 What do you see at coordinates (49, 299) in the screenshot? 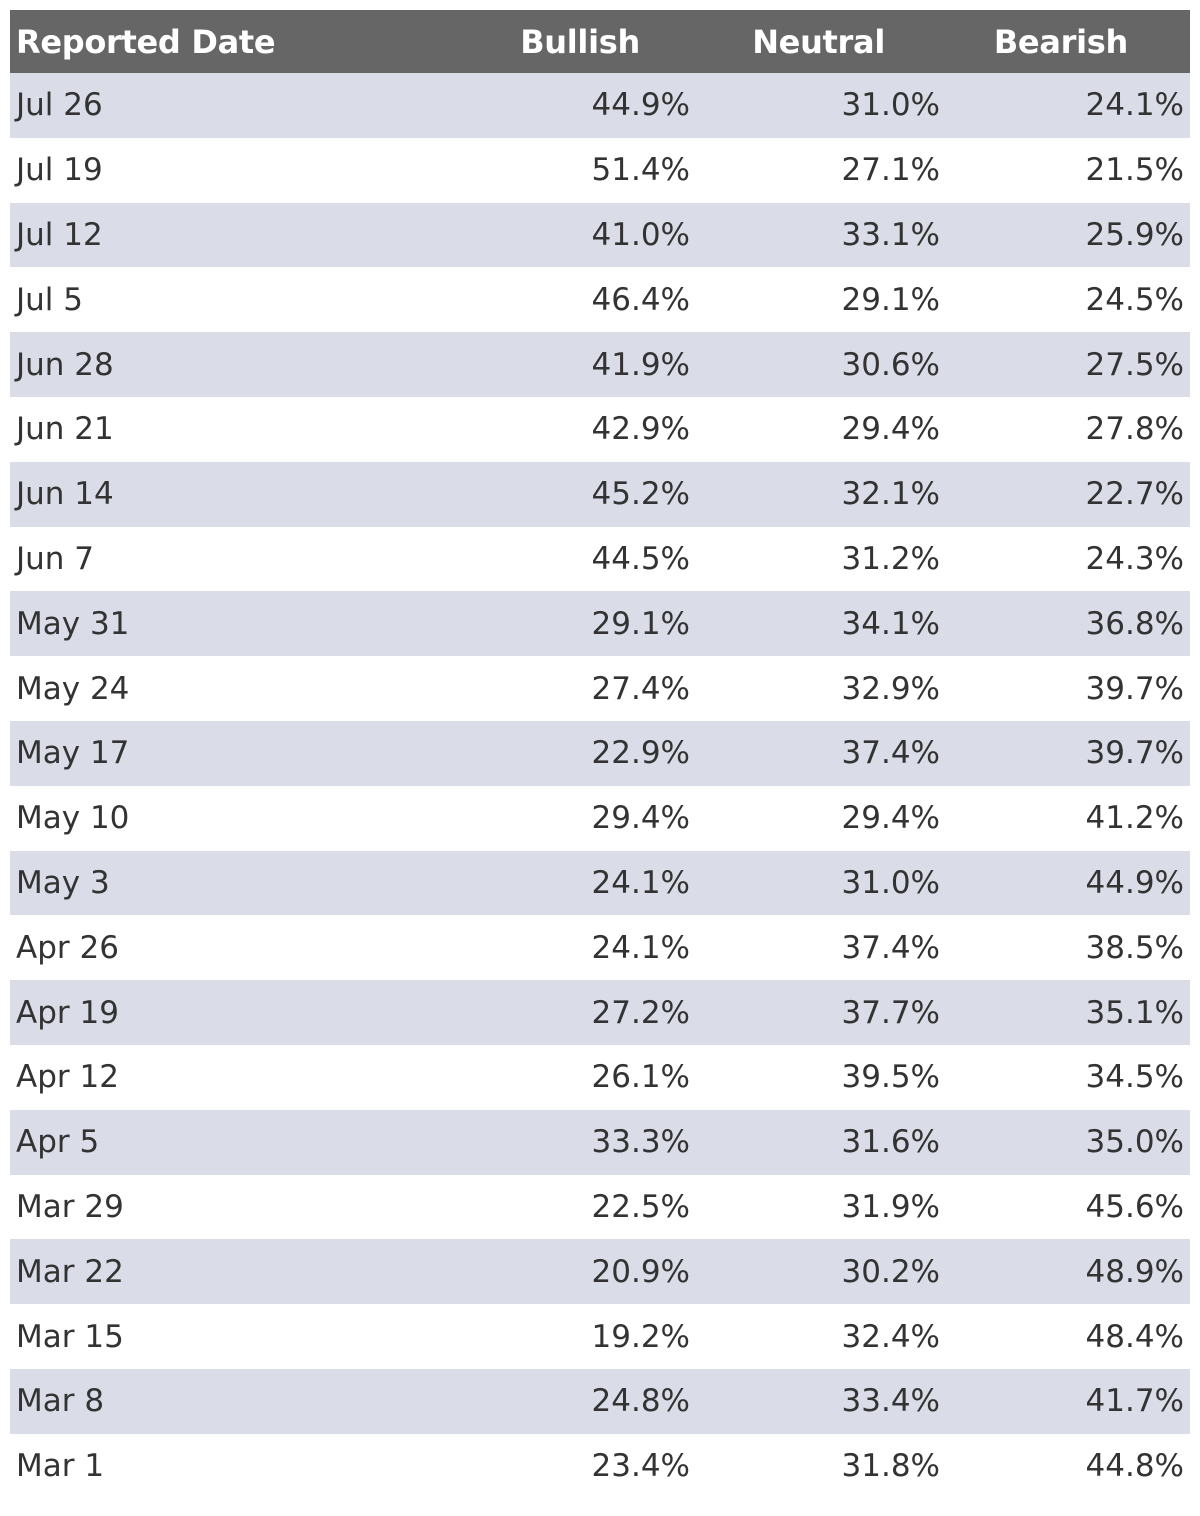
I see `cell-date: Jul 5` at bounding box center [49, 299].